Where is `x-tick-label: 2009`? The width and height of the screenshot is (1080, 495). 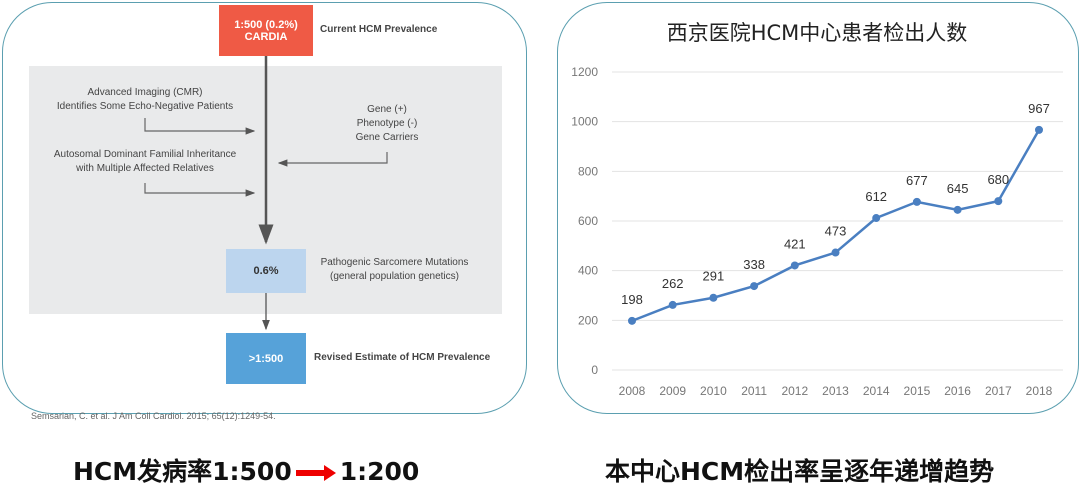
x-tick-label: 2009 is located at coordinates (672, 391).